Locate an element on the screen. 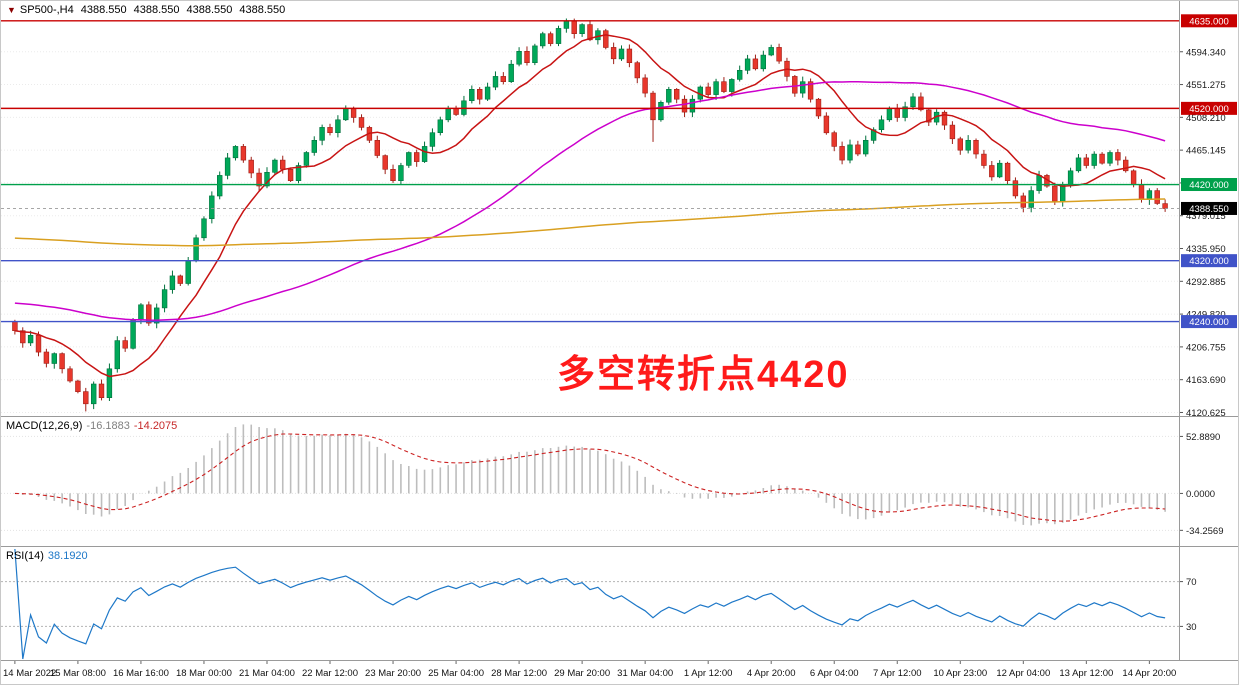 The image size is (1239, 685). macd-name: MACD(12,26,9) is located at coordinates (44, 426).